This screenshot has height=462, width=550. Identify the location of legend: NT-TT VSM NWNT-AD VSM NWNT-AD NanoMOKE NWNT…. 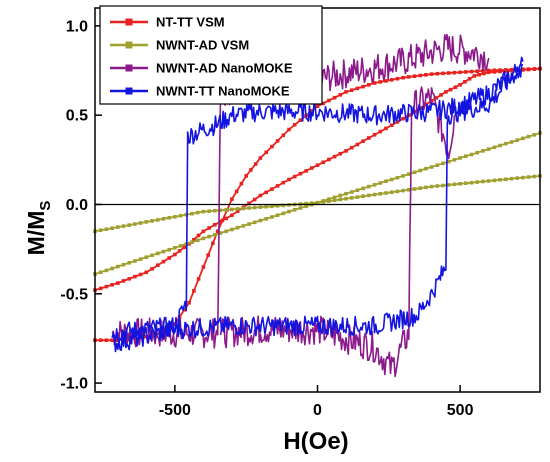
(211, 55).